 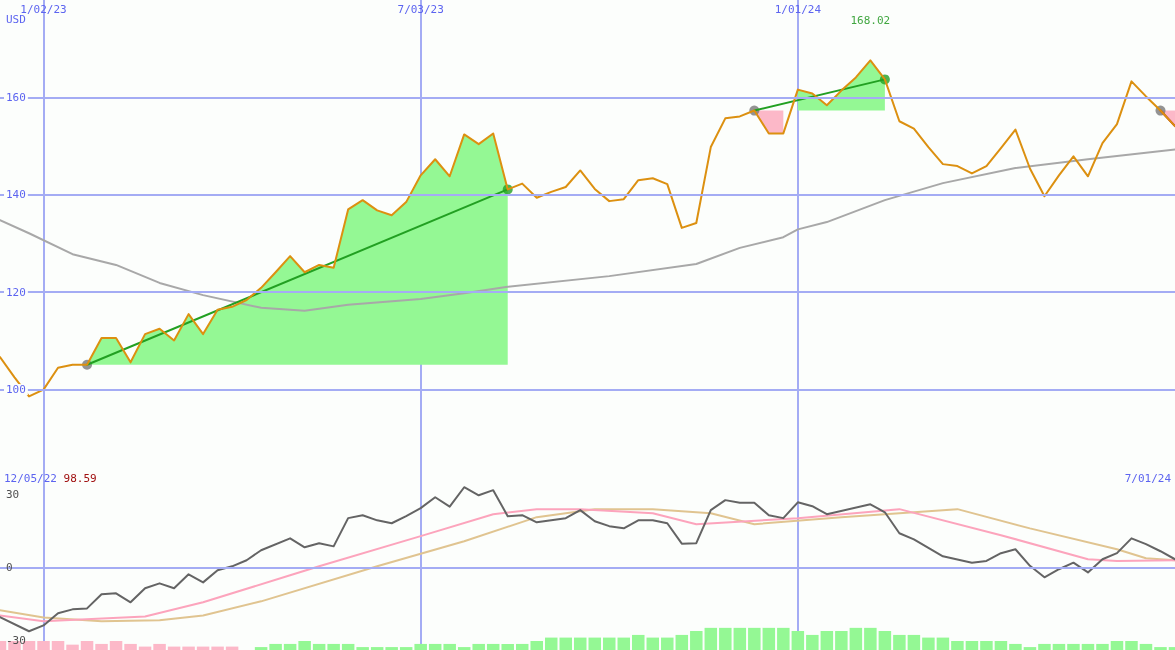 What do you see at coordinates (30, 478) in the screenshot?
I see `annotation: 12/05/22` at bounding box center [30, 478].